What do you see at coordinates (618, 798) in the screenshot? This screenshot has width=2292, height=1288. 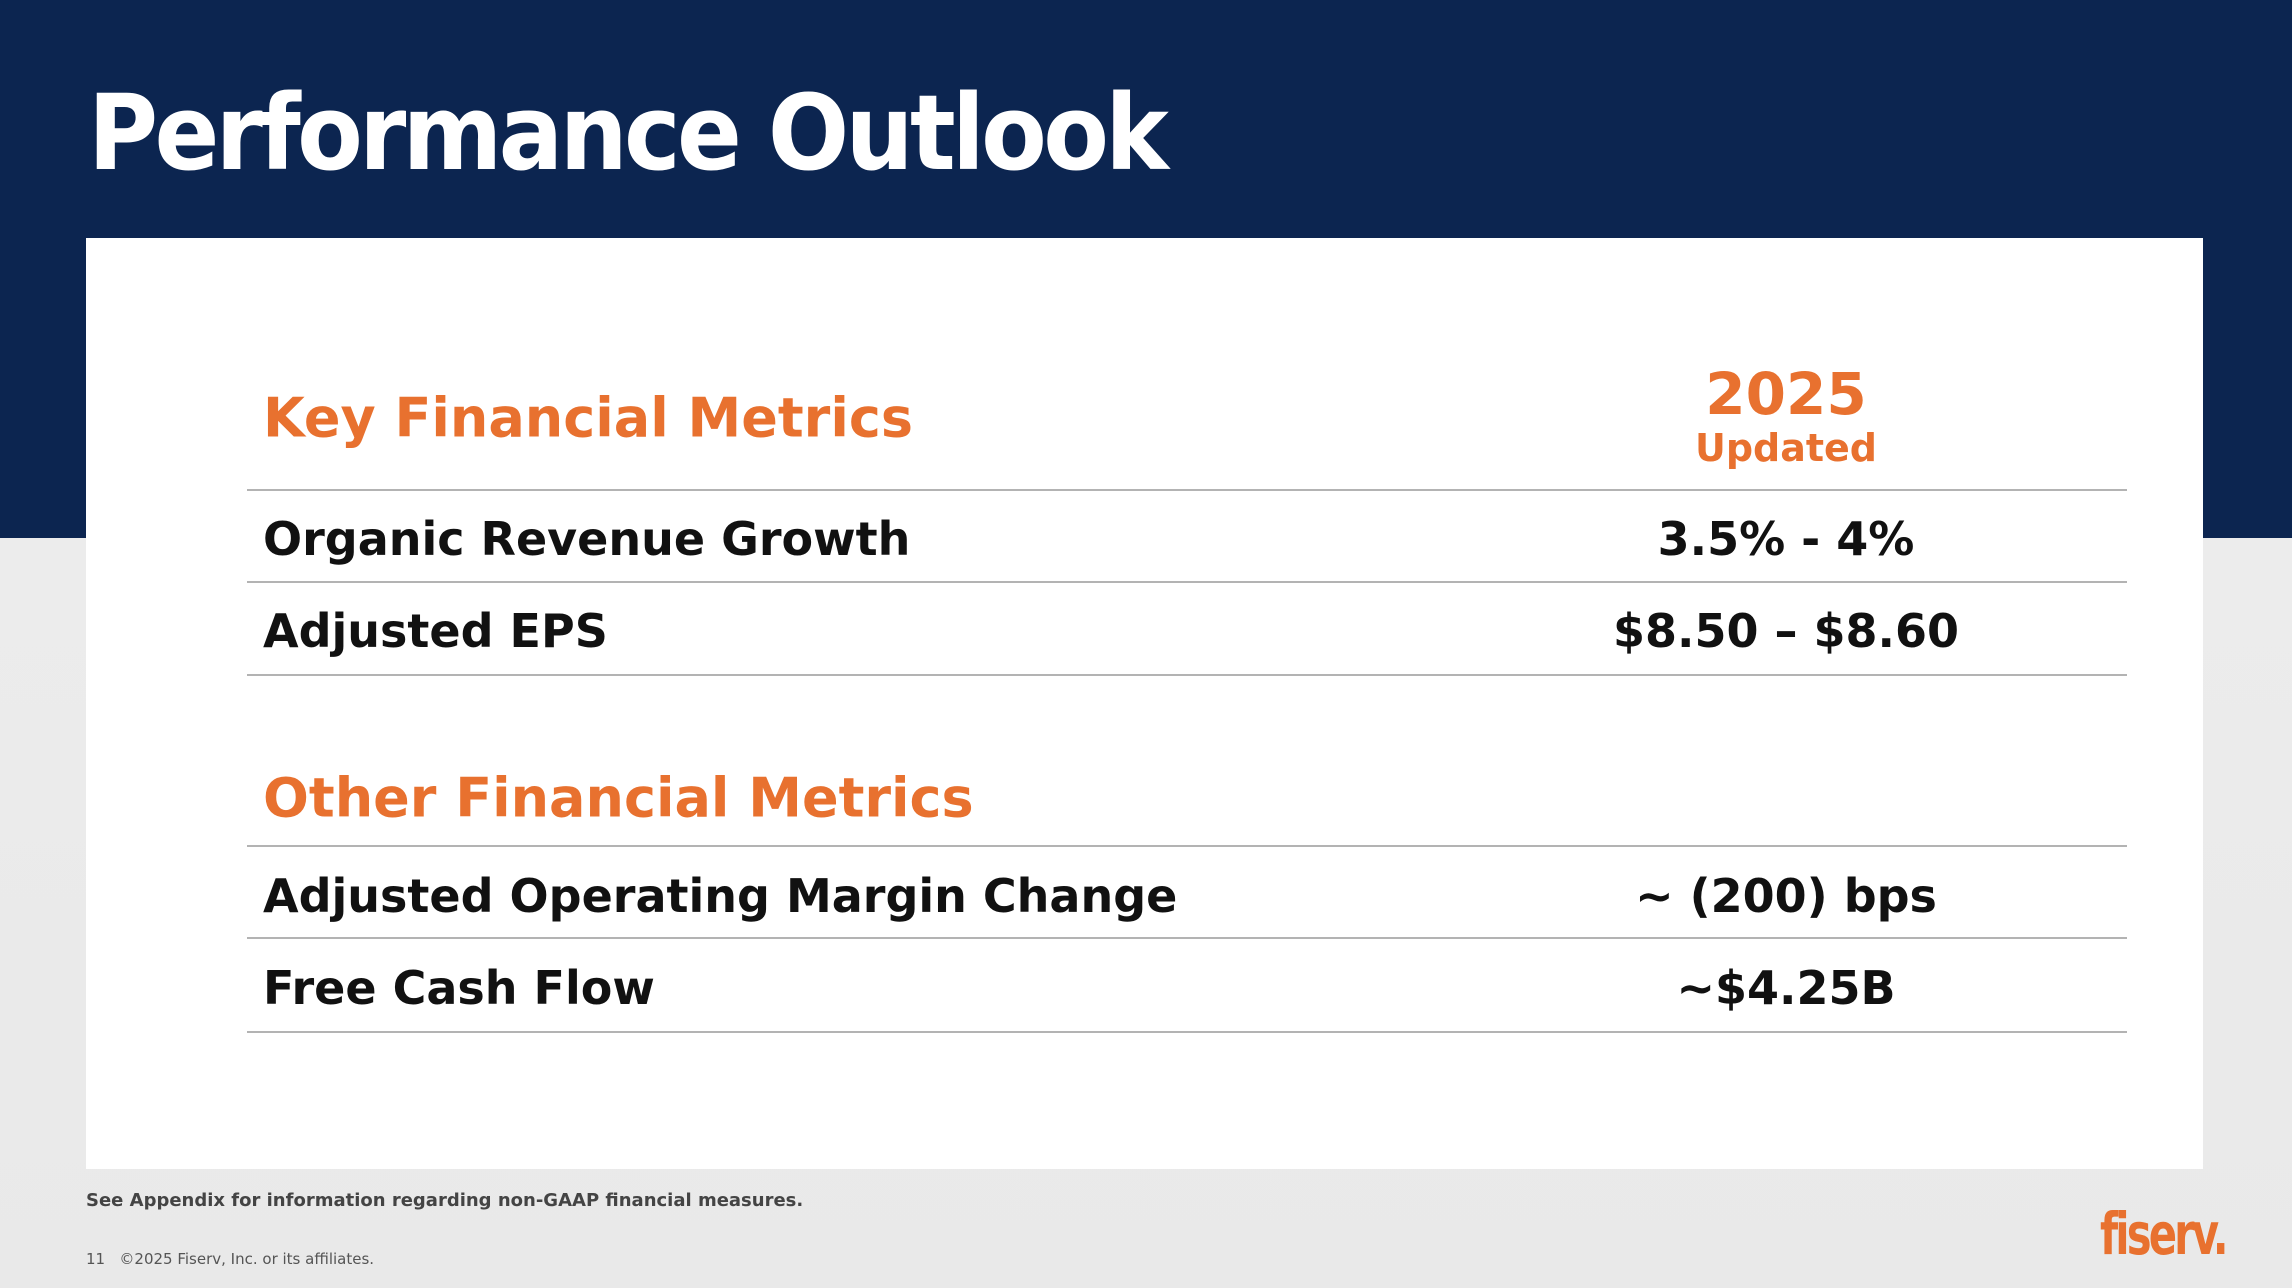 I see `other-metrics-heading: Other Financial Metrics` at bounding box center [618, 798].